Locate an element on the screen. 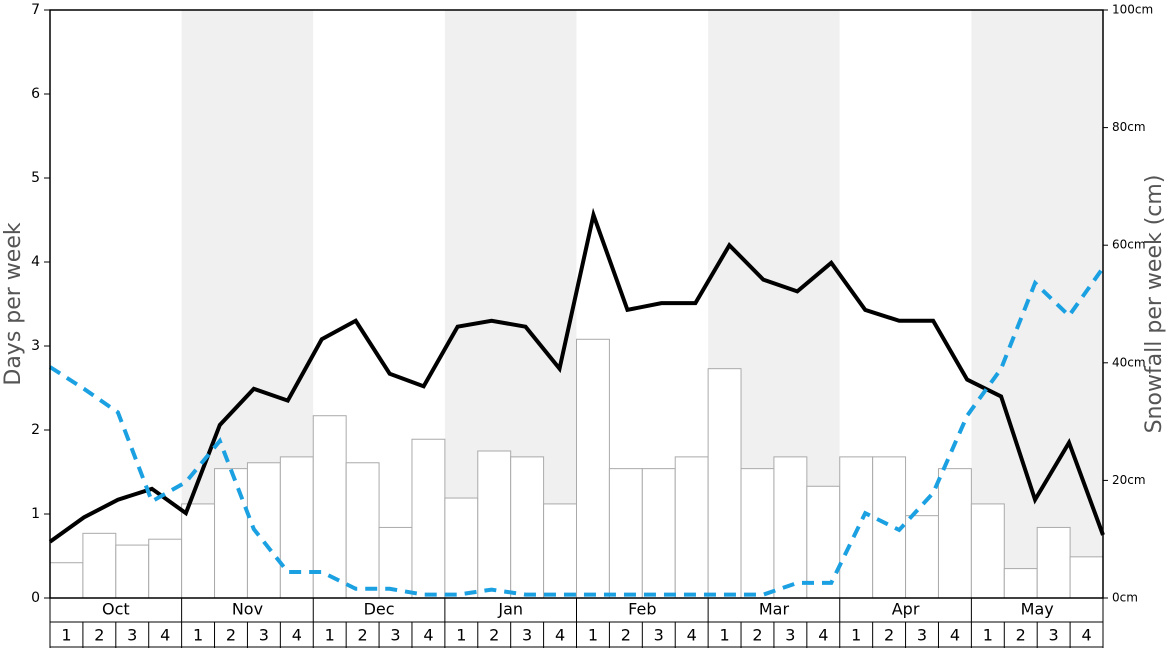 This screenshot has width=1168, height=648. y2-tick-label: 0cm is located at coordinates (1125, 598).